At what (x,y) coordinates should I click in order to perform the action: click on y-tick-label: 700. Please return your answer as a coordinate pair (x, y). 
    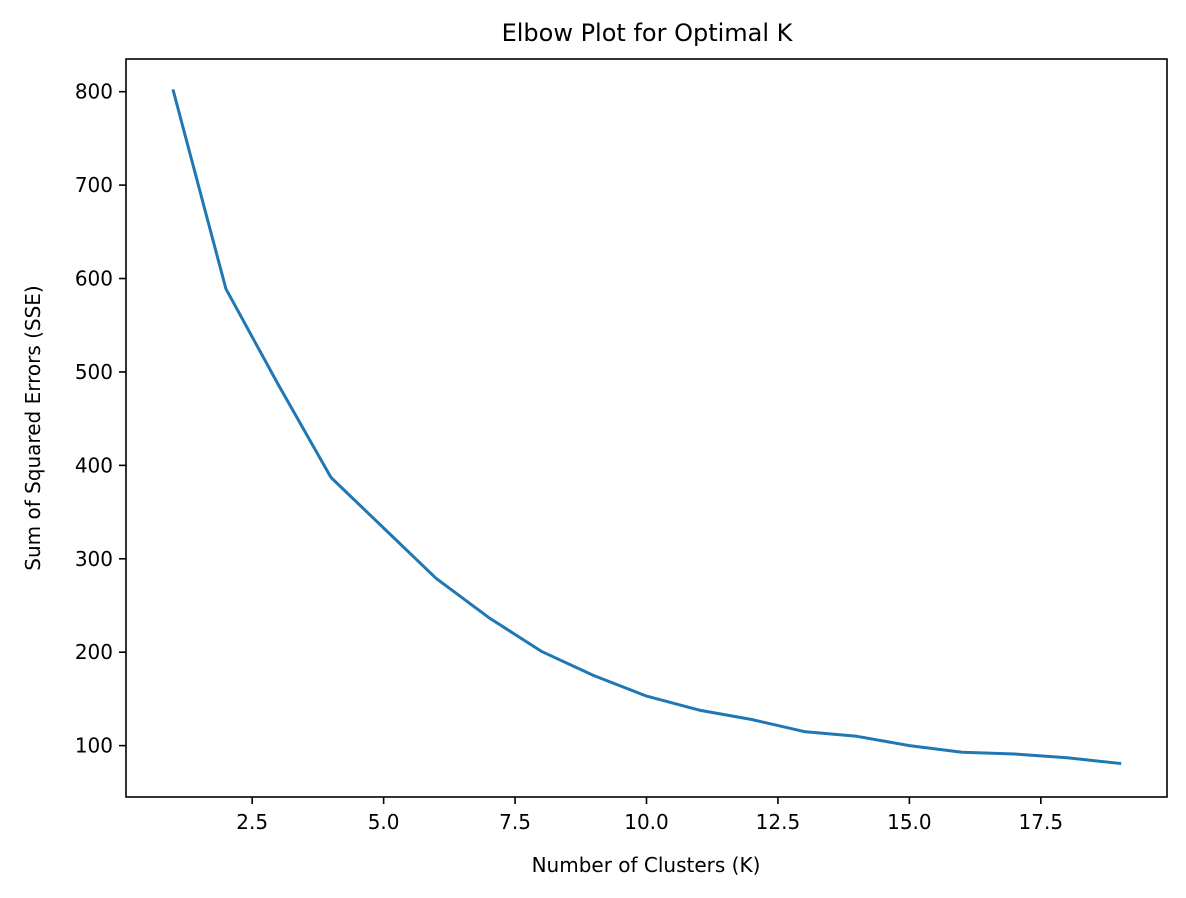
    Looking at the image, I should click on (94, 185).